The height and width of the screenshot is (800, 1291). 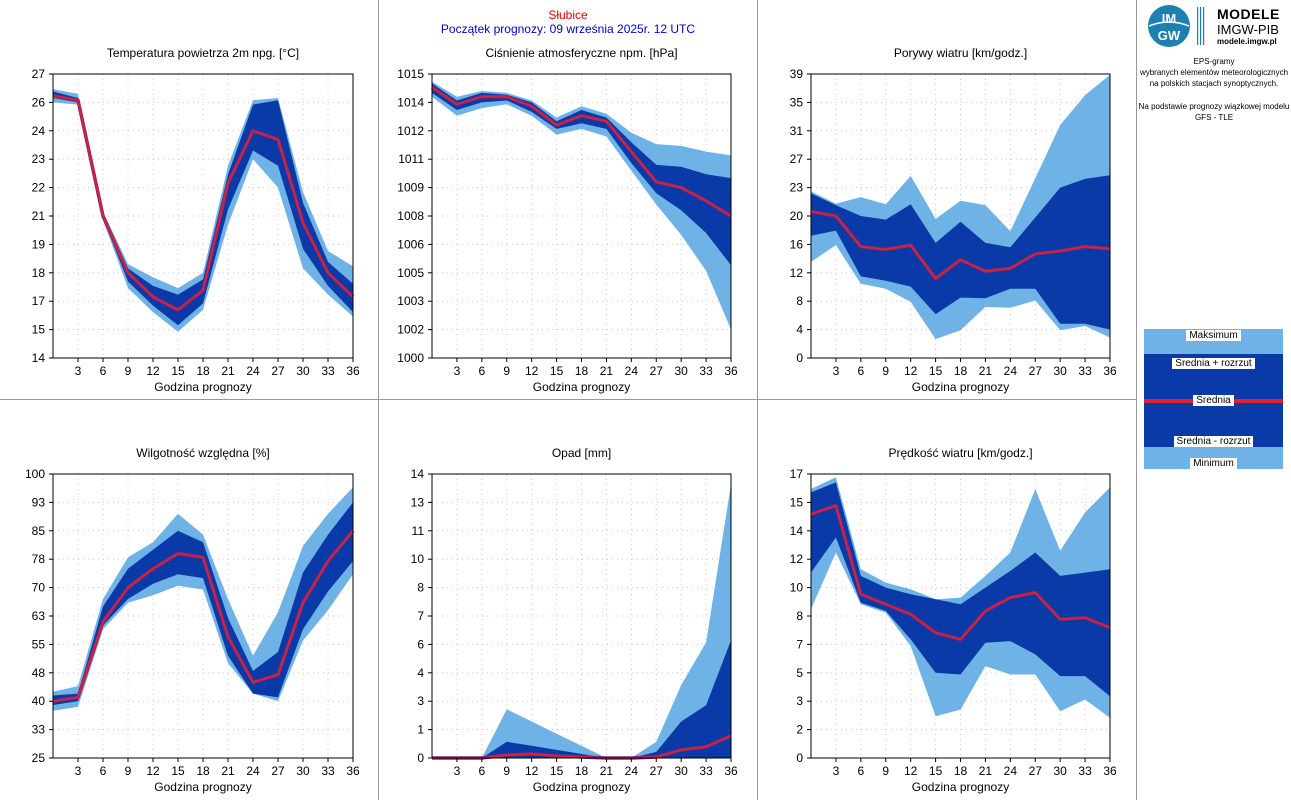 I want to click on humidity-mean-line, so click(x=203, y=616).